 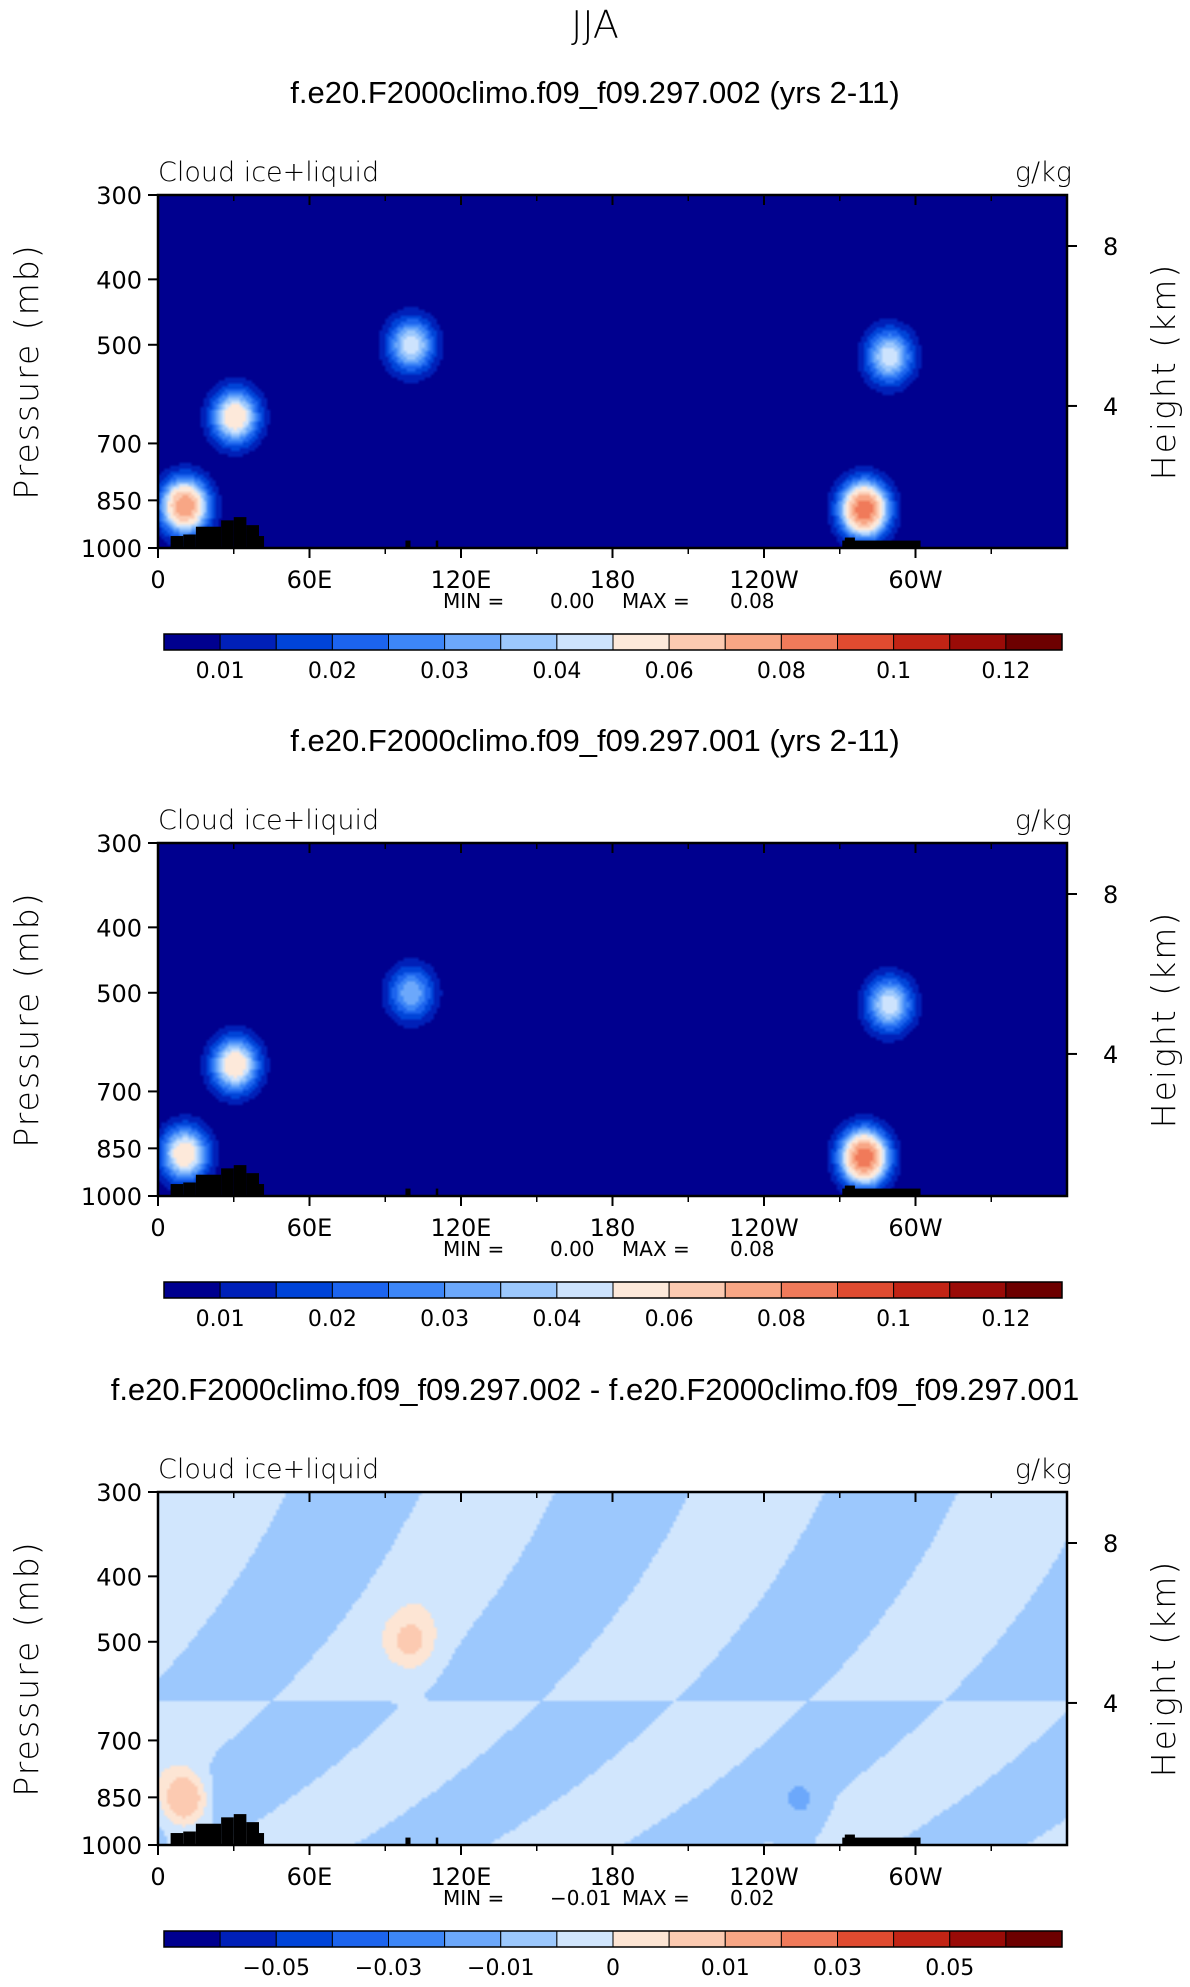 I want to click on colorbar-label: −0.05, so click(x=276, y=1968).